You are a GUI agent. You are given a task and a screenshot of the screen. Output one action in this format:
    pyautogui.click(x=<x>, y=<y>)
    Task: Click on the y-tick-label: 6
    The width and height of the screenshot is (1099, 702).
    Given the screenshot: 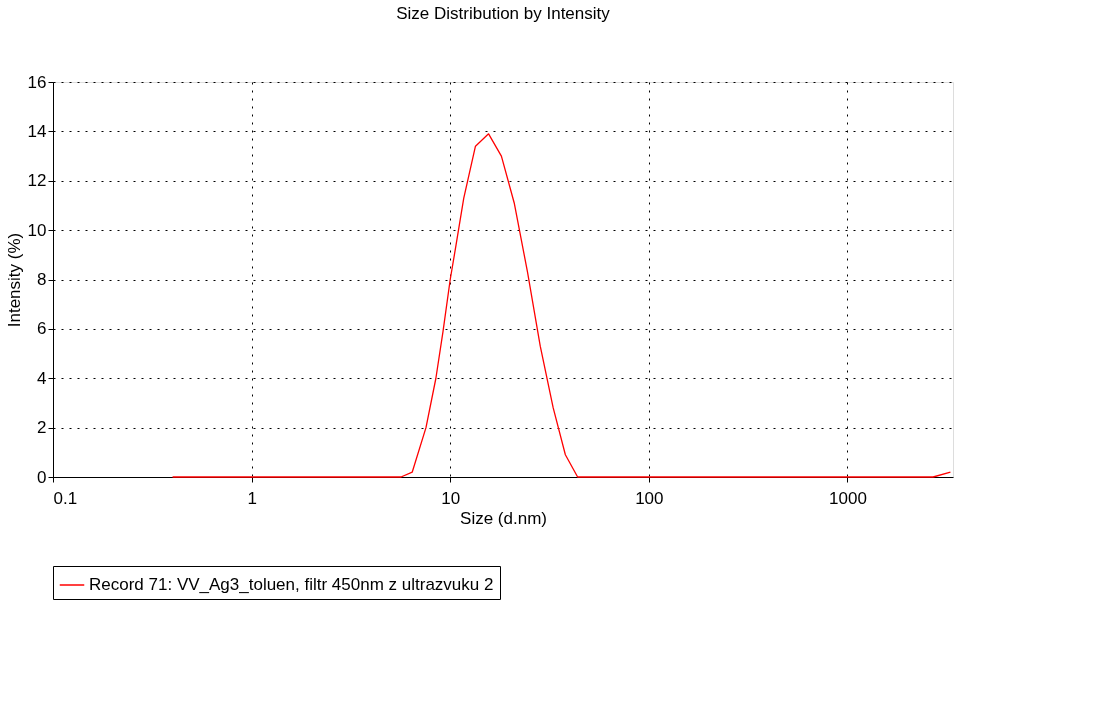 What is the action you would take?
    pyautogui.click(x=42, y=329)
    